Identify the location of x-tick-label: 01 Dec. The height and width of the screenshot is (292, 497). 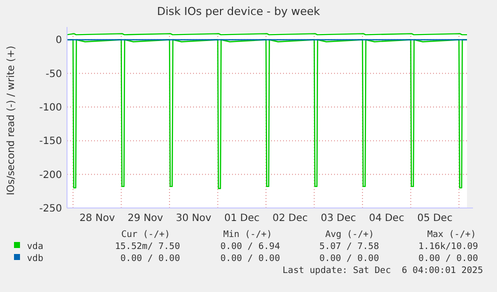
(242, 218).